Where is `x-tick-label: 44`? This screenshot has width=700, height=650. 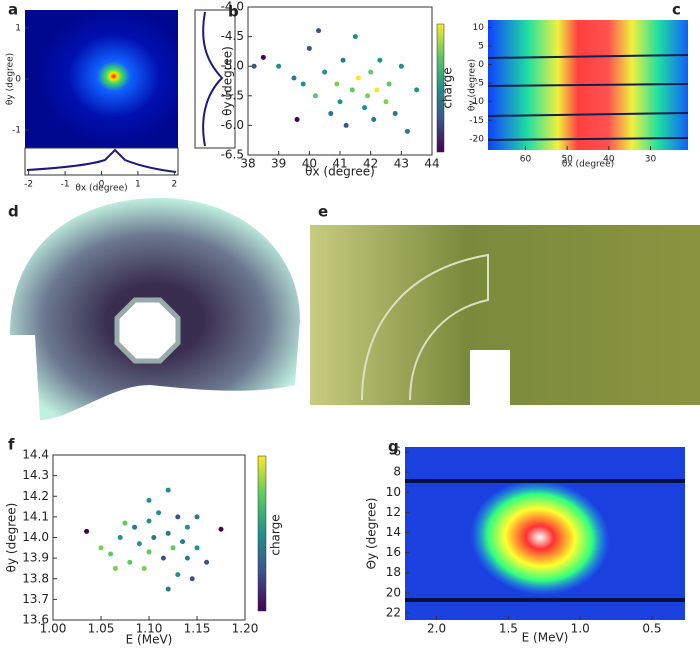
x-tick-label: 44 is located at coordinates (431, 164).